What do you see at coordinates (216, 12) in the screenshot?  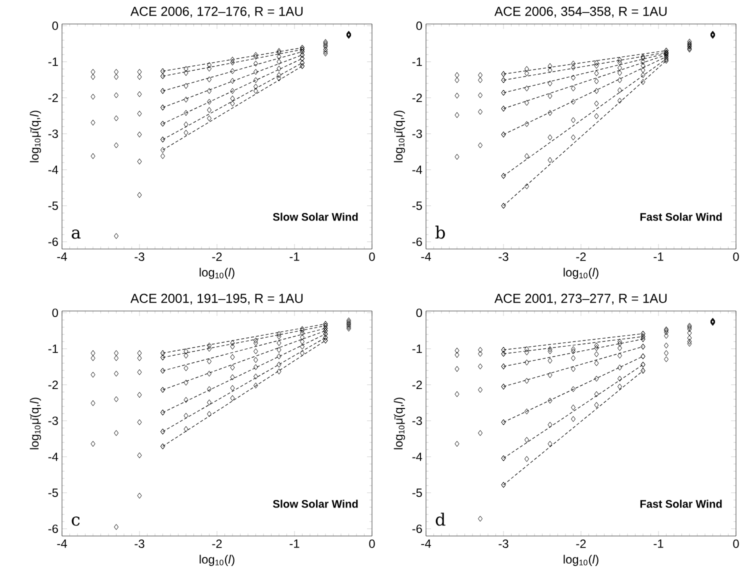 I see `chart-title: ACE 2006, 172–176, R = 1AU` at bounding box center [216, 12].